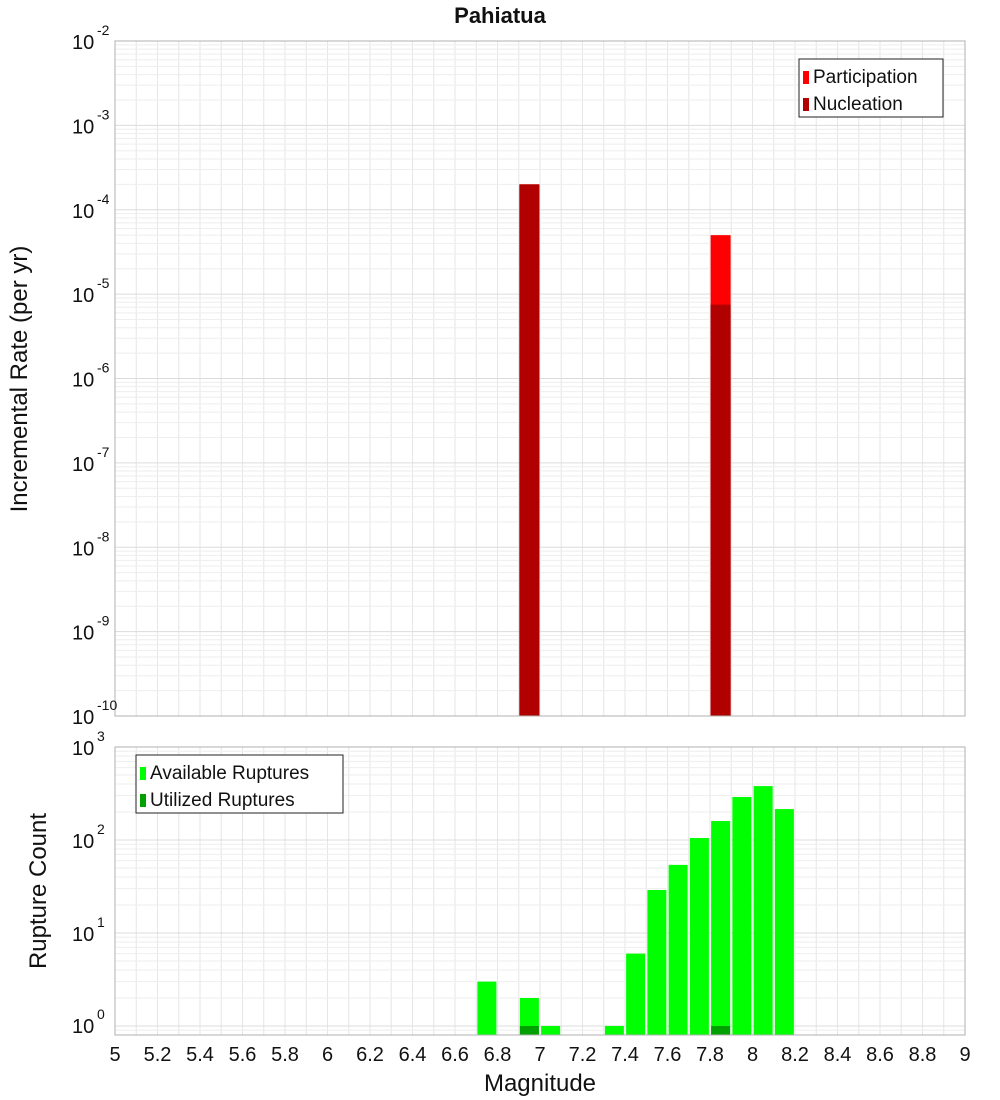 Image resolution: width=1000 pixels, height=1100 pixels. I want to click on bottom-y-axis-title: Rupture Count, so click(38, 891).